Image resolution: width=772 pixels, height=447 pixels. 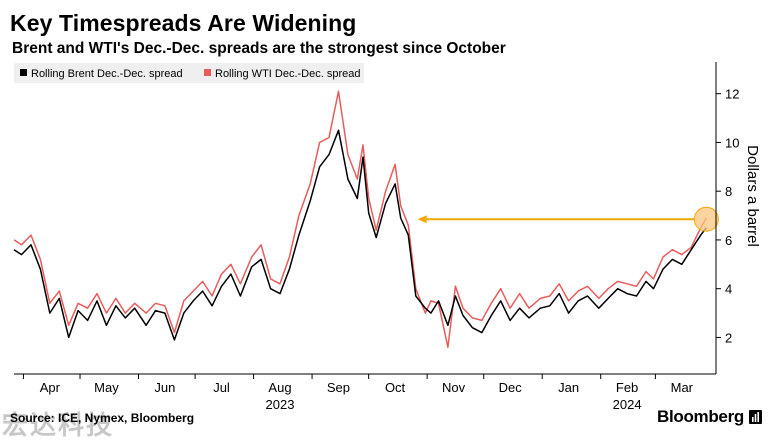 I want to click on legend-label-wti: Rolling WTI Dec.-Dec. spread, so click(x=288, y=74).